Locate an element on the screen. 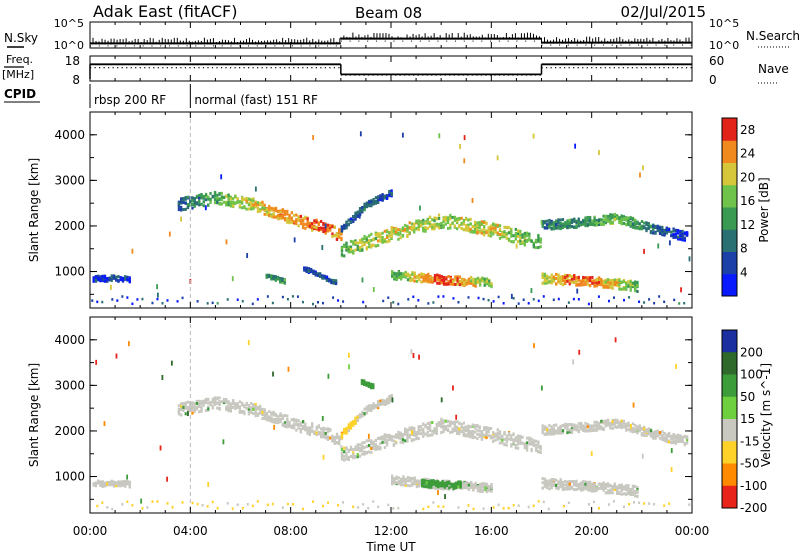 This screenshot has width=800, height=554. noise-right-tick-bottom: 10^0 is located at coordinates (724, 45).